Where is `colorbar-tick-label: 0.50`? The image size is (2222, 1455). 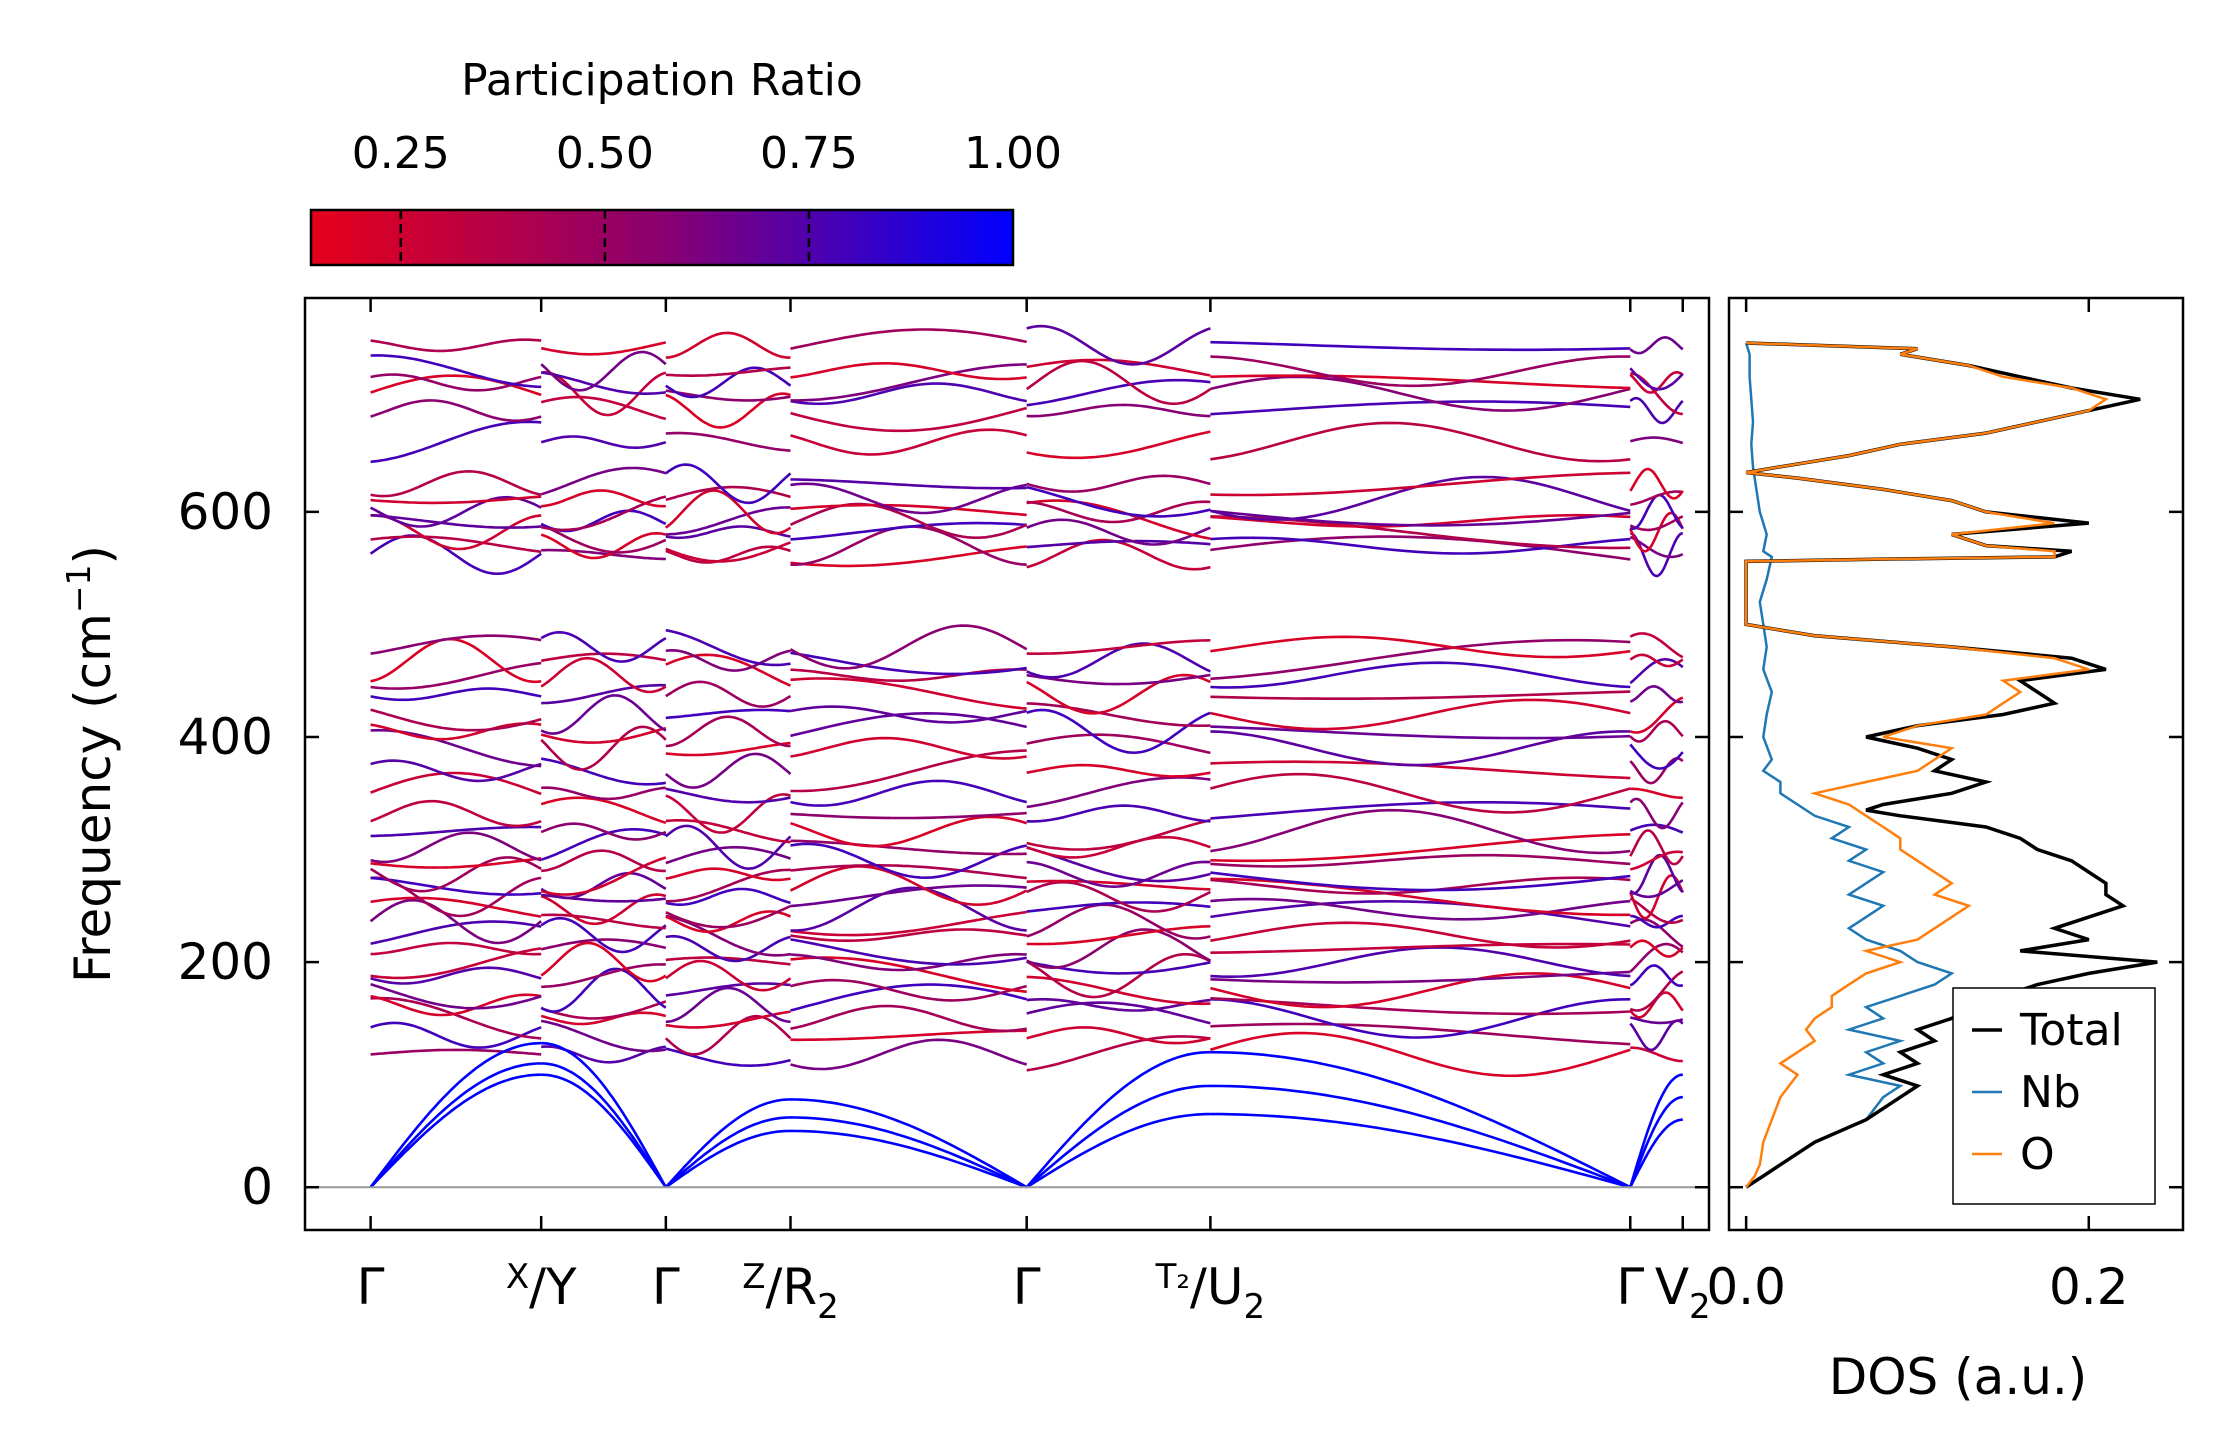 colorbar-tick-label: 0.50 is located at coordinates (605, 153).